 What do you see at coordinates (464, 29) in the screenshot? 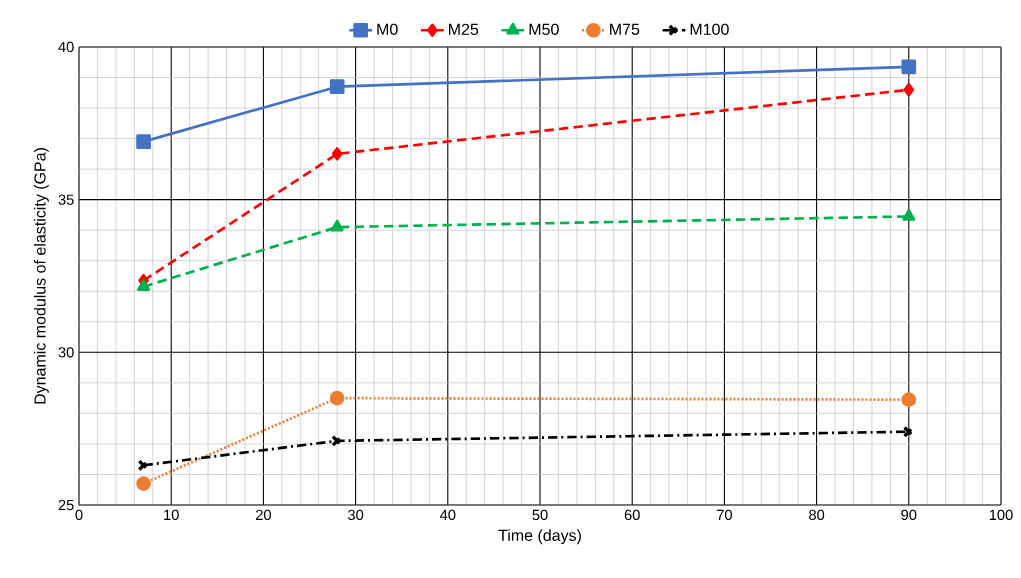
I see `legend-label: M25` at bounding box center [464, 29].